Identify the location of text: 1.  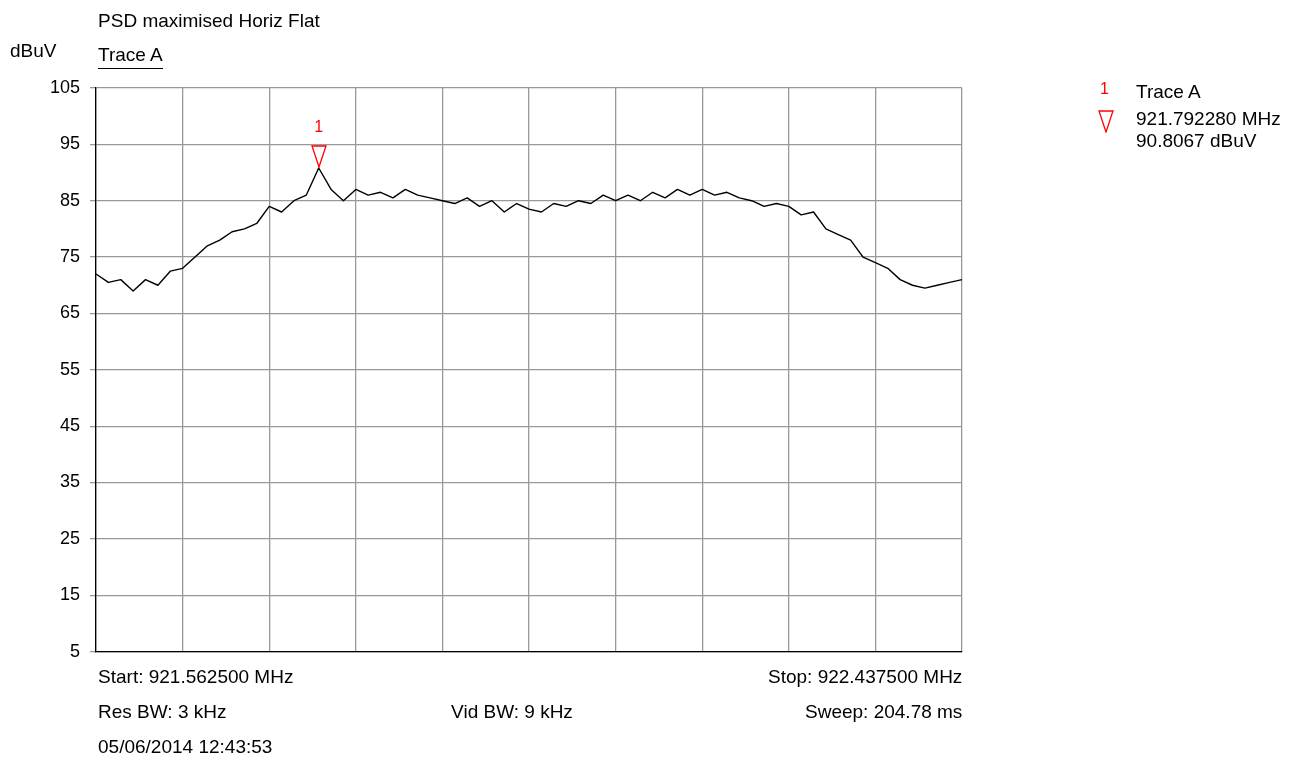
(1104, 88).